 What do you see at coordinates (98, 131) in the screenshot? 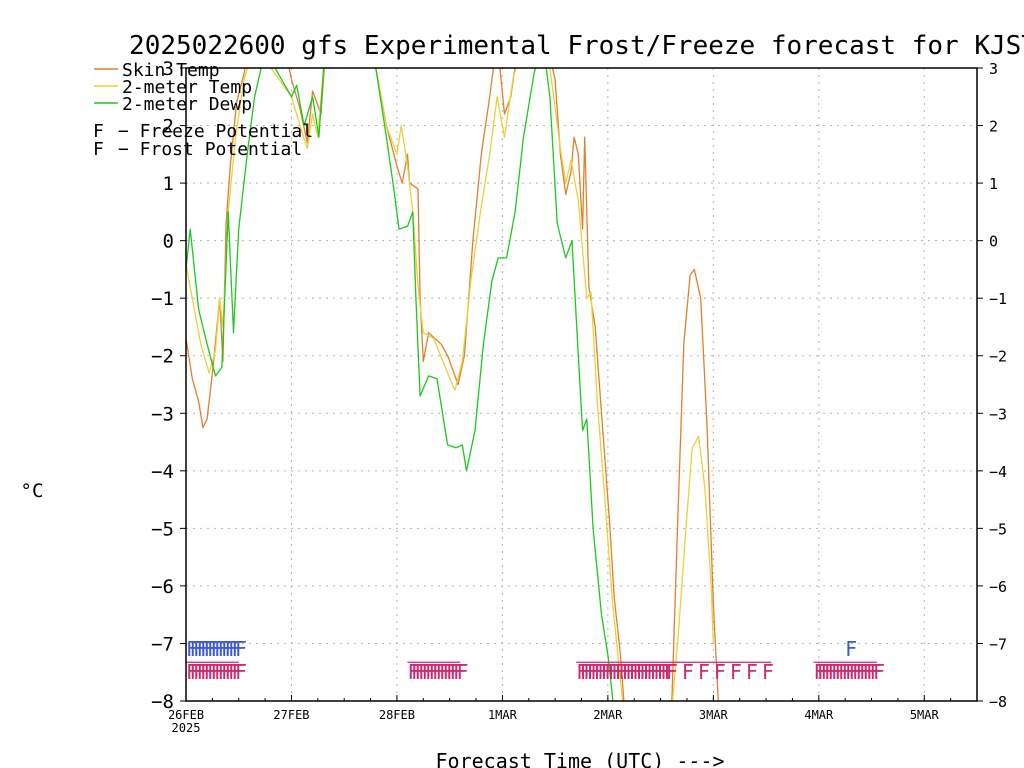
I see `legend-freeze-symbol: F` at bounding box center [98, 131].